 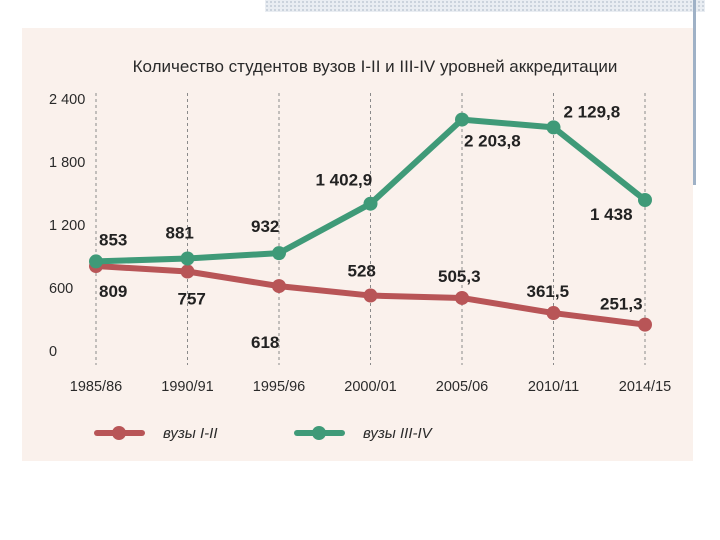 I want to click on series-0-data-label-0: 809, so click(x=113, y=291).